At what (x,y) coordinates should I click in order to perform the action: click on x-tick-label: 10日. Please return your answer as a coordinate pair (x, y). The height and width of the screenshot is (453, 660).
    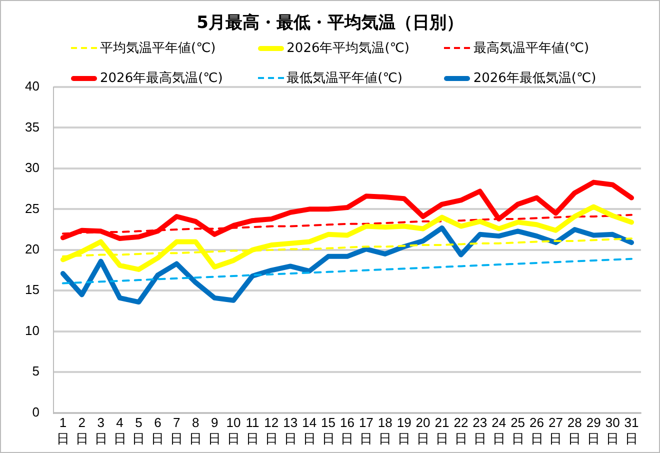
    Looking at the image, I should click on (233, 430).